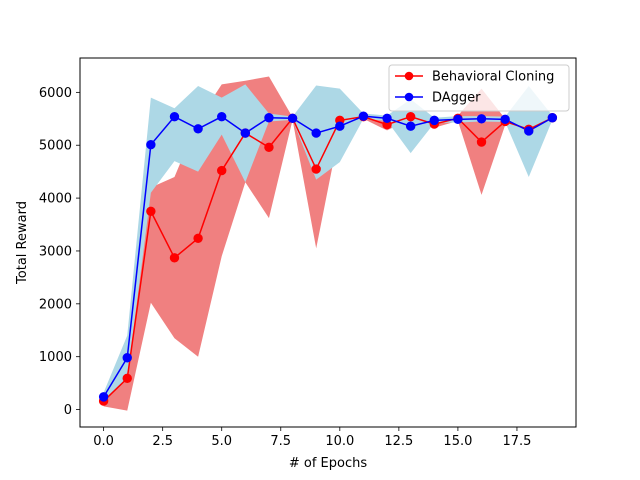  I want to click on x-tick-label: 2.5, so click(162, 441).